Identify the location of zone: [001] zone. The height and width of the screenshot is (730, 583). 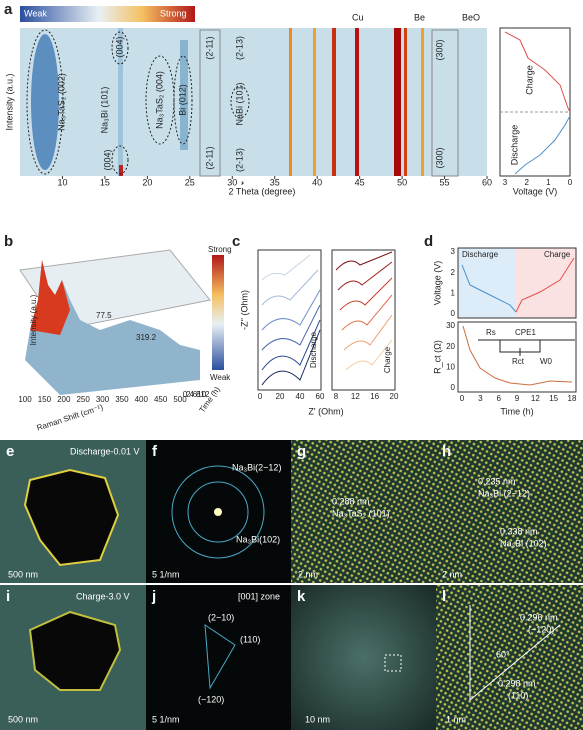
(259, 596).